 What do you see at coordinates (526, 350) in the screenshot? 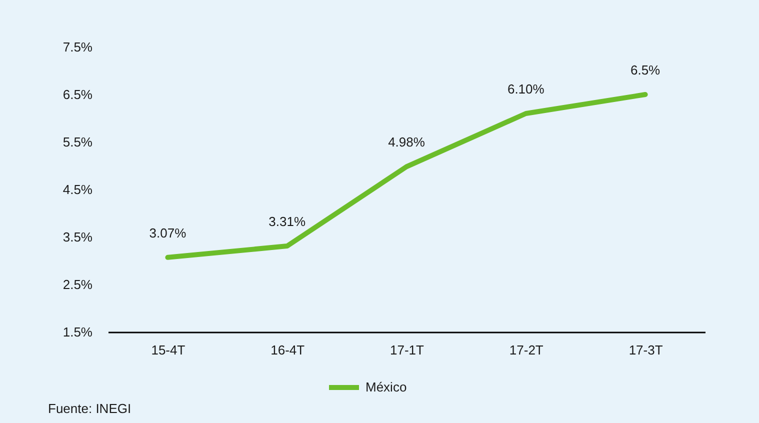
I see `x-tick-label: 17-2T` at bounding box center [526, 350].